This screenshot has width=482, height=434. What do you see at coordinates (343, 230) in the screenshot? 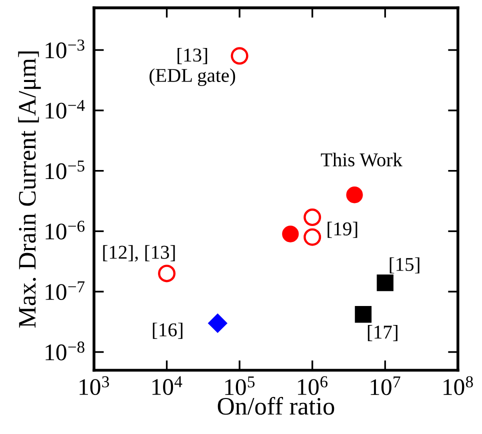
I see `annotation: [19]` at bounding box center [343, 230].